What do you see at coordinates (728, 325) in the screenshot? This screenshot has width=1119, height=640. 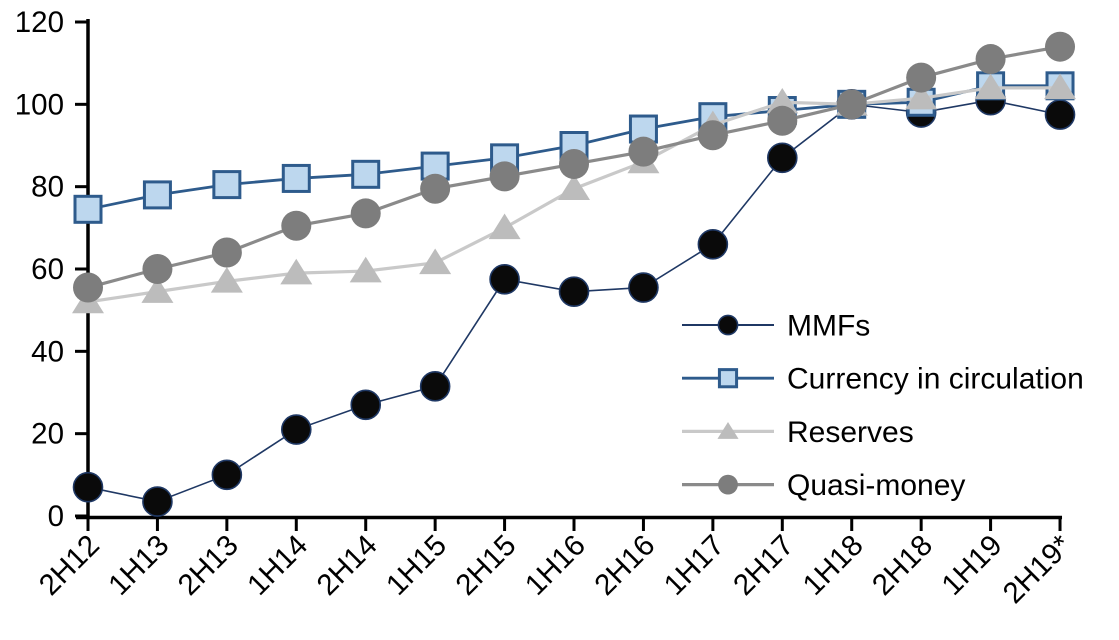 I see `mmfs-legend-marker` at bounding box center [728, 325].